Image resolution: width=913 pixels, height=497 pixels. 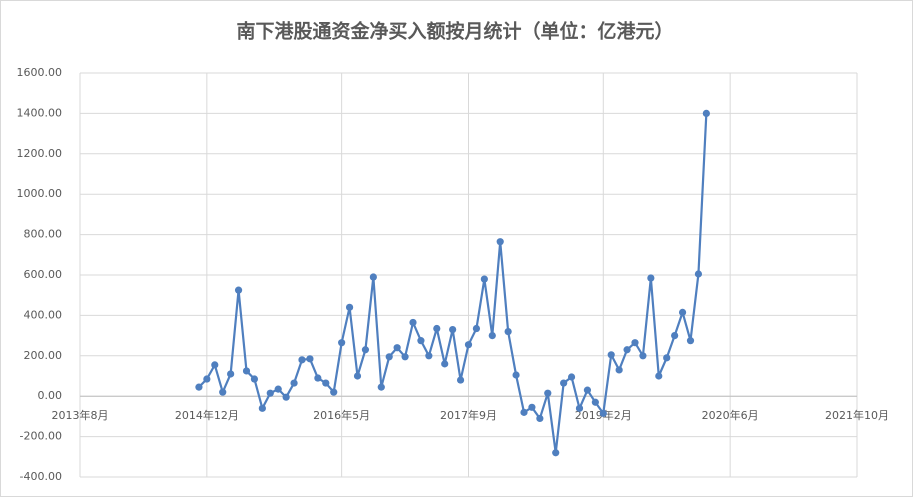 I want to click on y-tick-label: -400.00, so click(x=41, y=476).